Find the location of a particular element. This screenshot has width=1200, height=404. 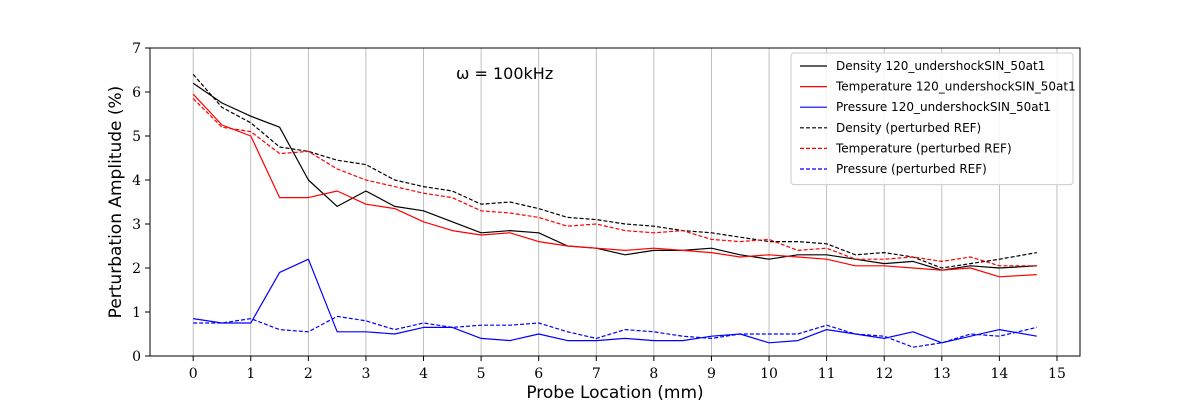

x-tick-label: 4 is located at coordinates (423, 374).